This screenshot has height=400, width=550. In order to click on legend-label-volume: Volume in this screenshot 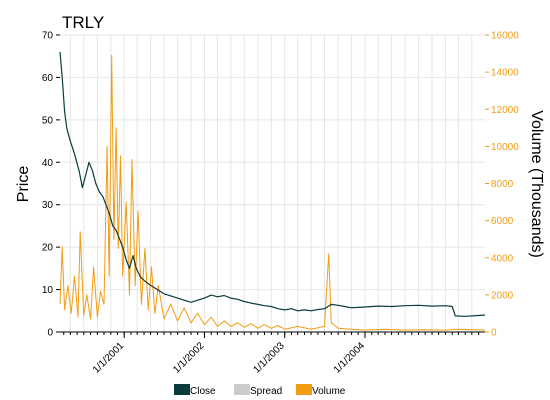, I will do `click(329, 391)`.